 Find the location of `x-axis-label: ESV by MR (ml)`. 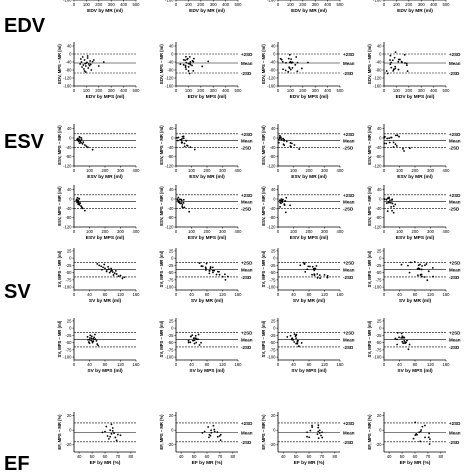

x-axis-label: ESV by MR (ml) is located at coordinates (207, 177).